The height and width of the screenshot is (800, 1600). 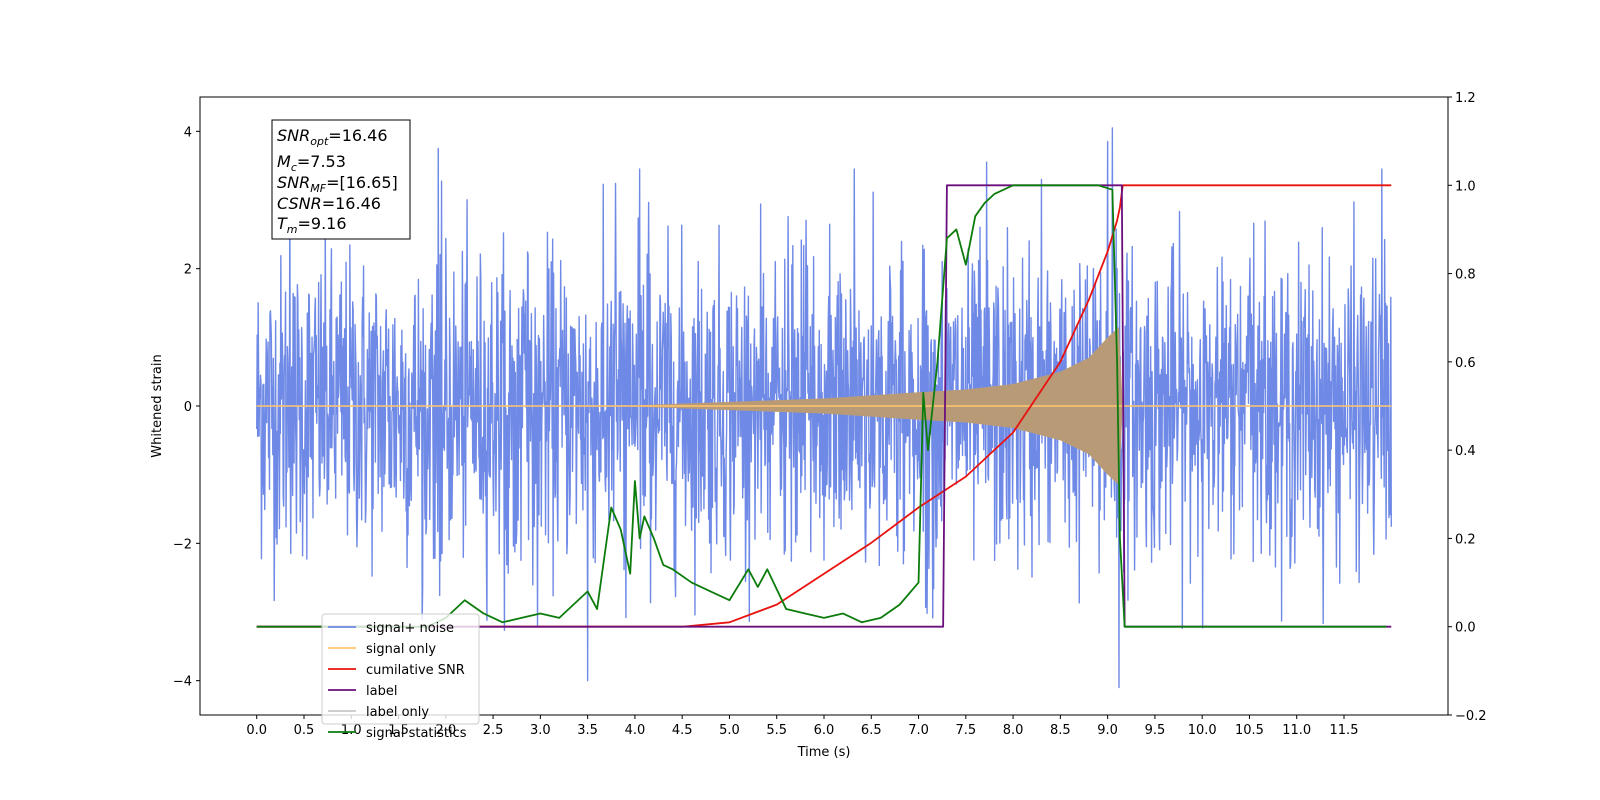 What do you see at coordinates (587, 730) in the screenshot?
I see `x-tick-label: 3.5` at bounding box center [587, 730].